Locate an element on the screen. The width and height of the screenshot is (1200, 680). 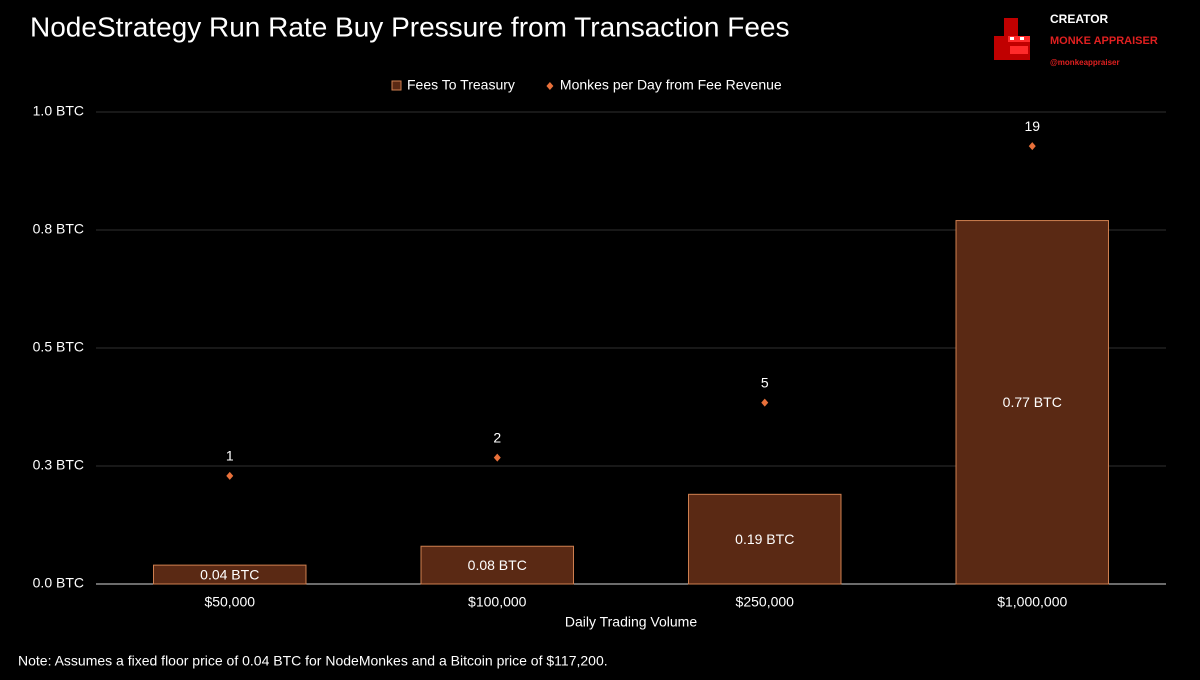
legend-label: Fees To Treasury is located at coordinates (461, 85).